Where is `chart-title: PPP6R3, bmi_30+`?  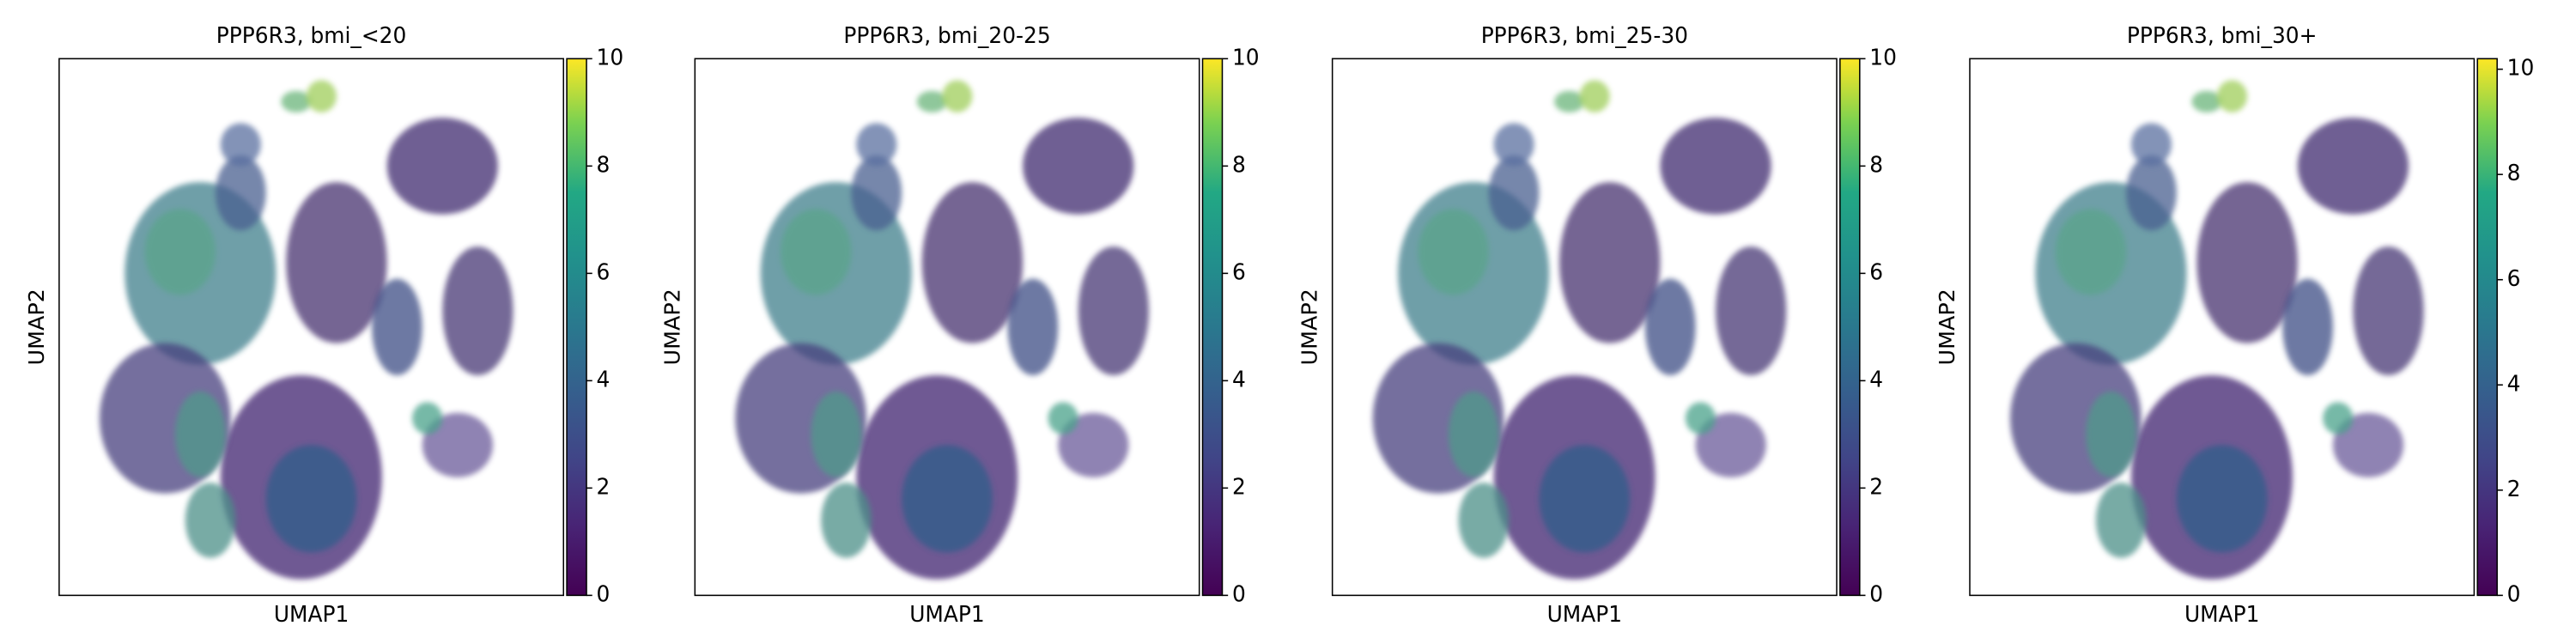 chart-title: PPP6R3, bmi_30+ is located at coordinates (2222, 36).